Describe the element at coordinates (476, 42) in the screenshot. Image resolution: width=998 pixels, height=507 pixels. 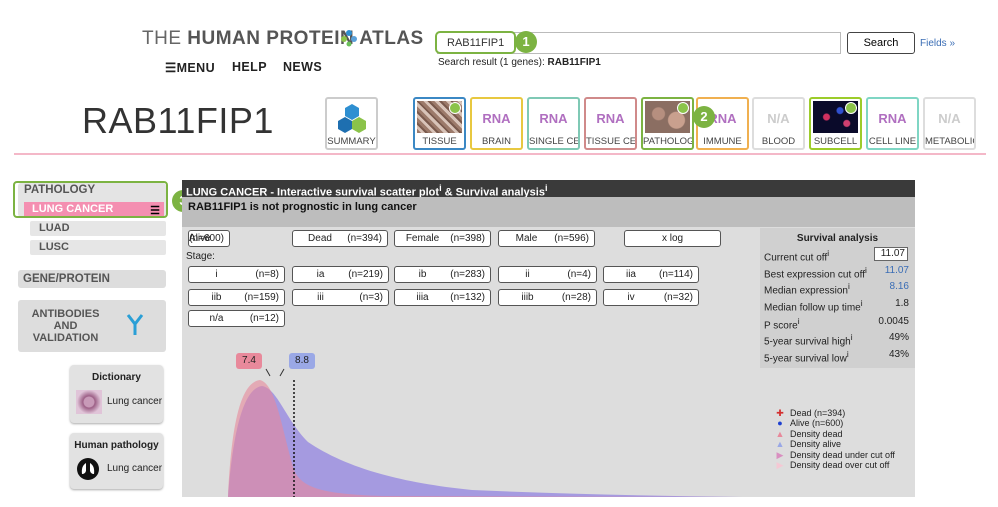
I see `search-query: RAB11FIP1` at that location.